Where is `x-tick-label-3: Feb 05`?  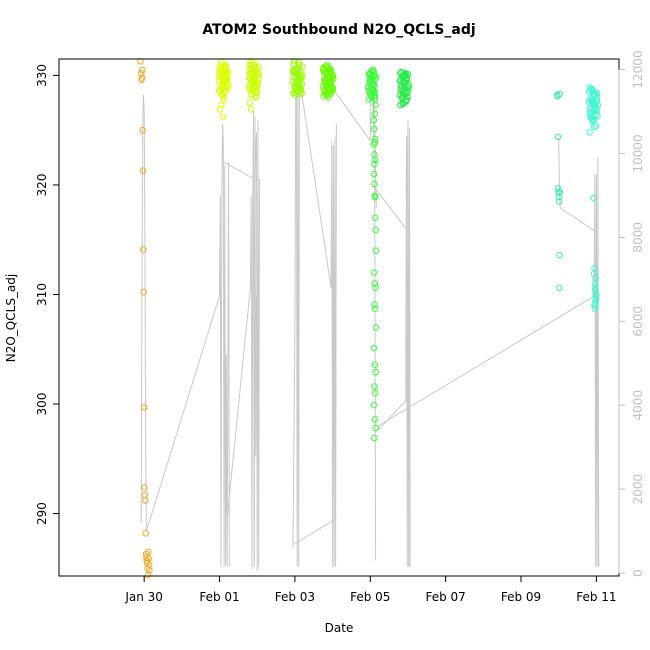 x-tick-label-3: Feb 05 is located at coordinates (370, 597).